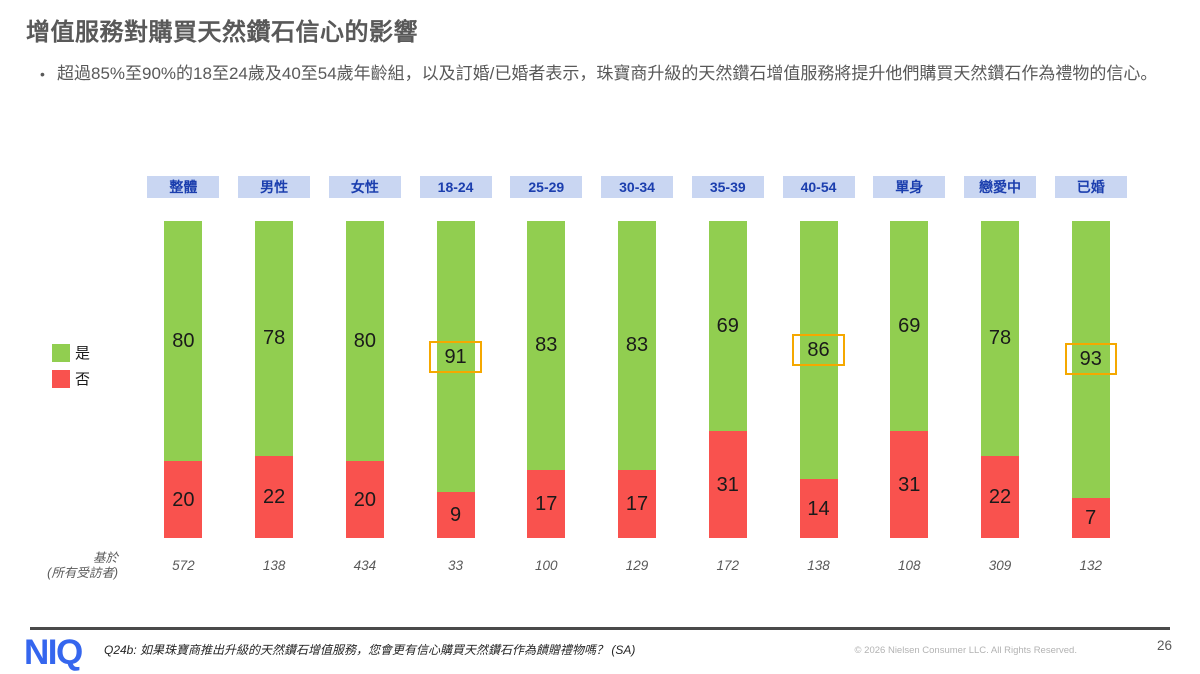 The width and height of the screenshot is (1200, 674). Describe the element at coordinates (183, 187) in the screenshot. I see `category-chip: 整體` at that location.